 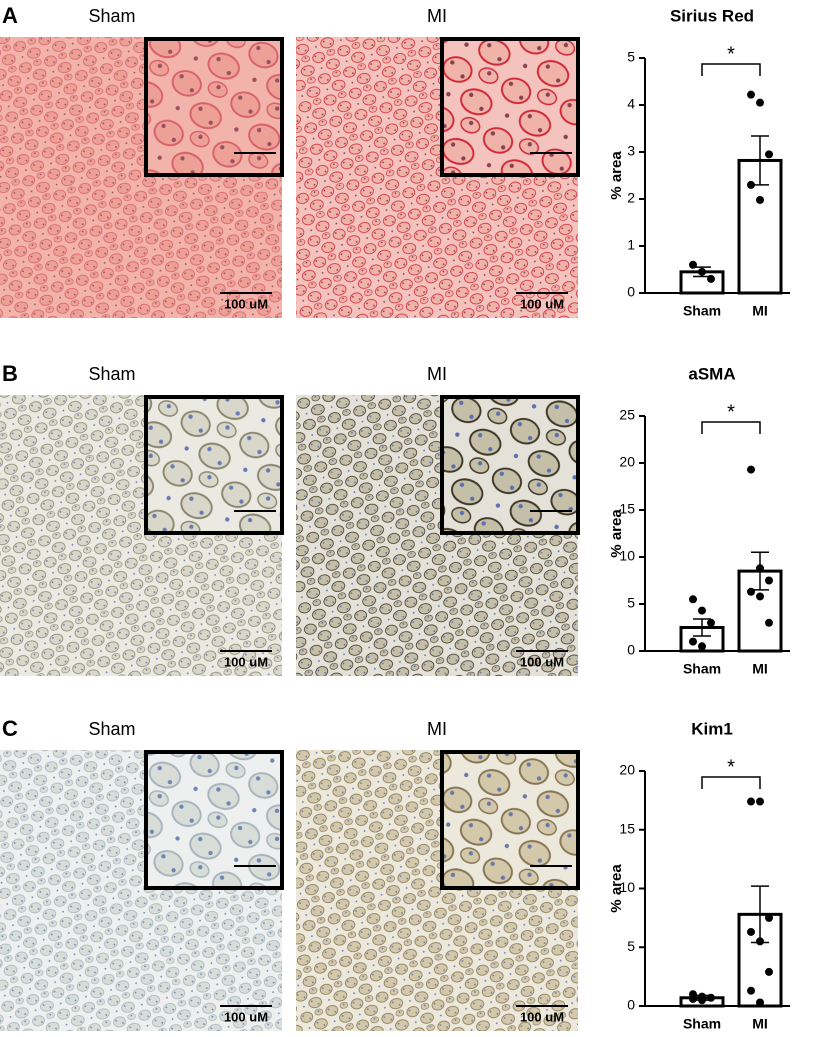 What do you see at coordinates (711, 373) in the screenshot?
I see `chart-title: aSMA` at bounding box center [711, 373].